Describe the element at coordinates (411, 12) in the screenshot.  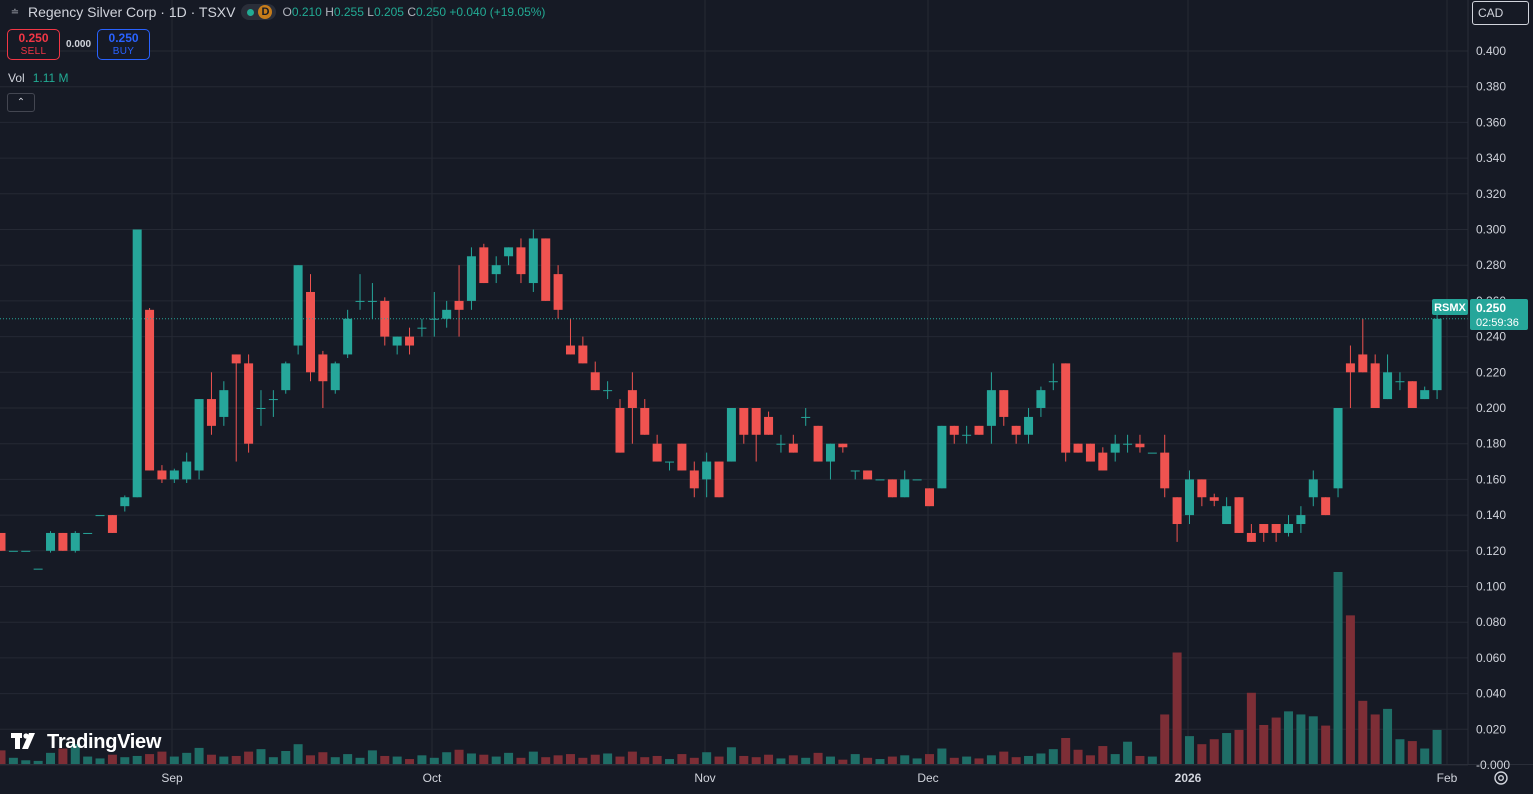
I see `close-label: C` at that location.